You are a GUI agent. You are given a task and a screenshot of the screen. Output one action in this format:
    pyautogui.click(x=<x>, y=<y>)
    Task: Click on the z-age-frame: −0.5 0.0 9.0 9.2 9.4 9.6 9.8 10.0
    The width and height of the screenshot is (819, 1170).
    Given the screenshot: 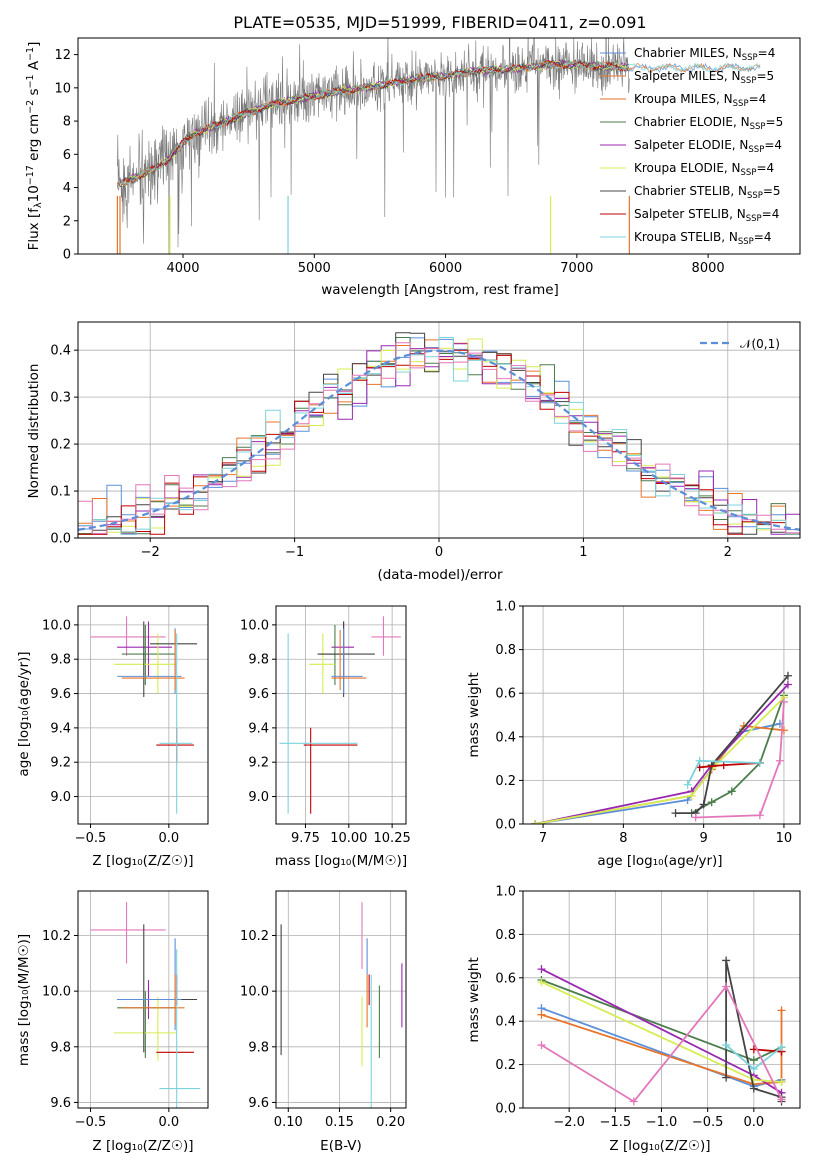 What is the action you would take?
    pyautogui.click(x=125, y=725)
    